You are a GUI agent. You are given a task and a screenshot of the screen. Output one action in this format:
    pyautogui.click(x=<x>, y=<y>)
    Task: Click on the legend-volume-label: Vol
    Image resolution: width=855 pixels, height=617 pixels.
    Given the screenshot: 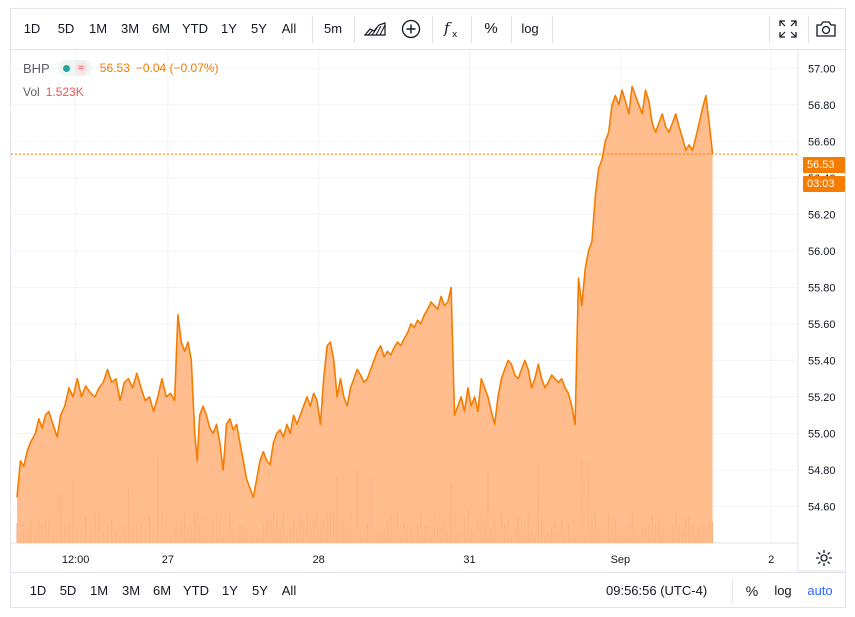 What is the action you would take?
    pyautogui.click(x=31, y=92)
    